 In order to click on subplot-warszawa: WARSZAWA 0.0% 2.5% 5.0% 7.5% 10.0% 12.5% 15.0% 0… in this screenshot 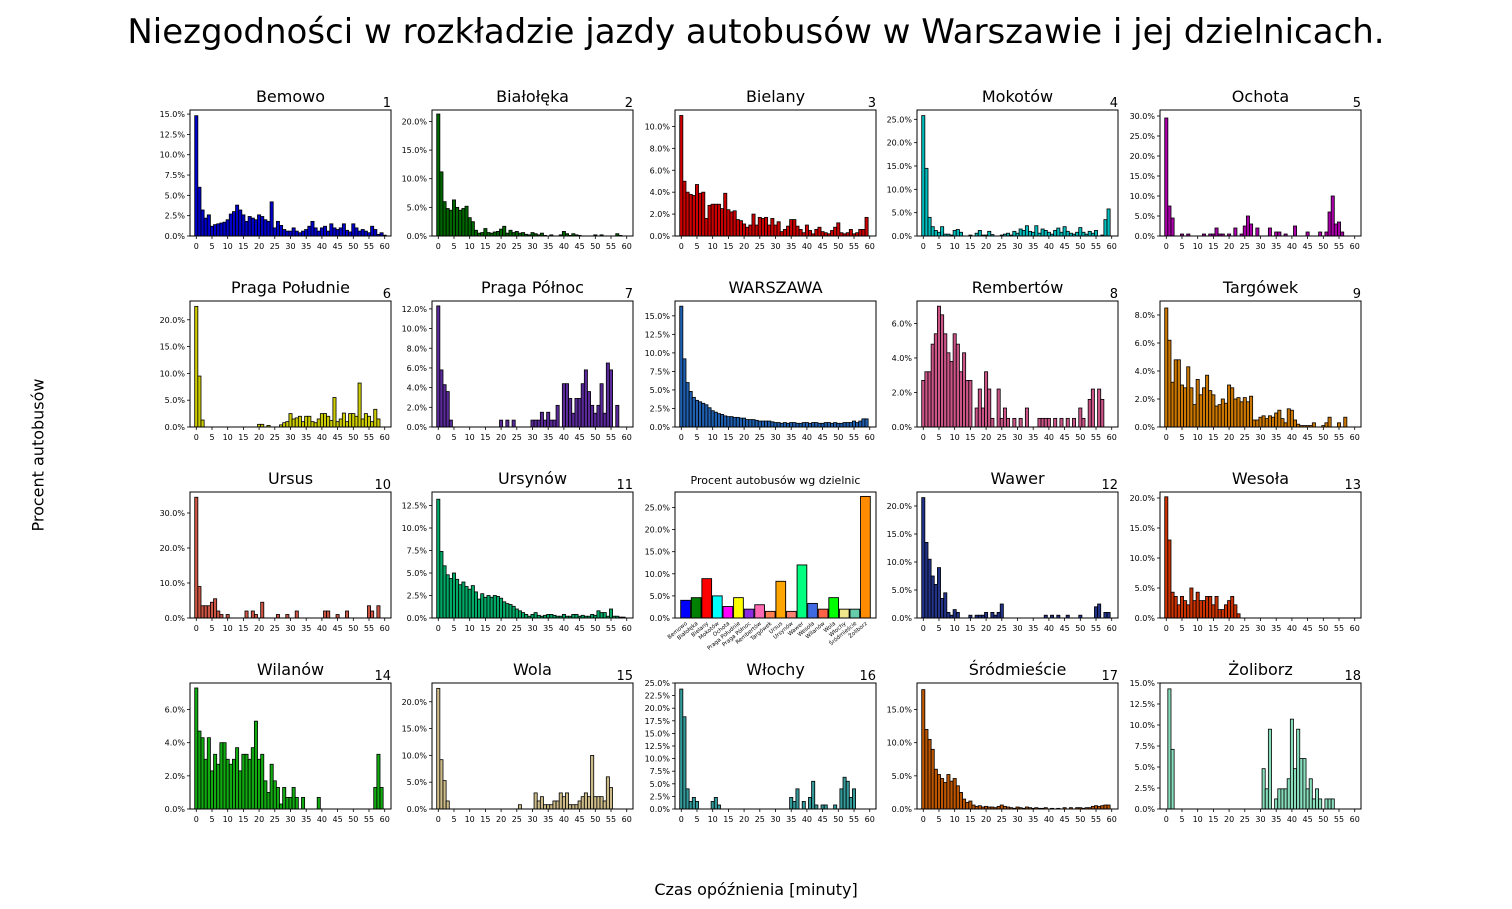, I will do `click(761, 360)`.